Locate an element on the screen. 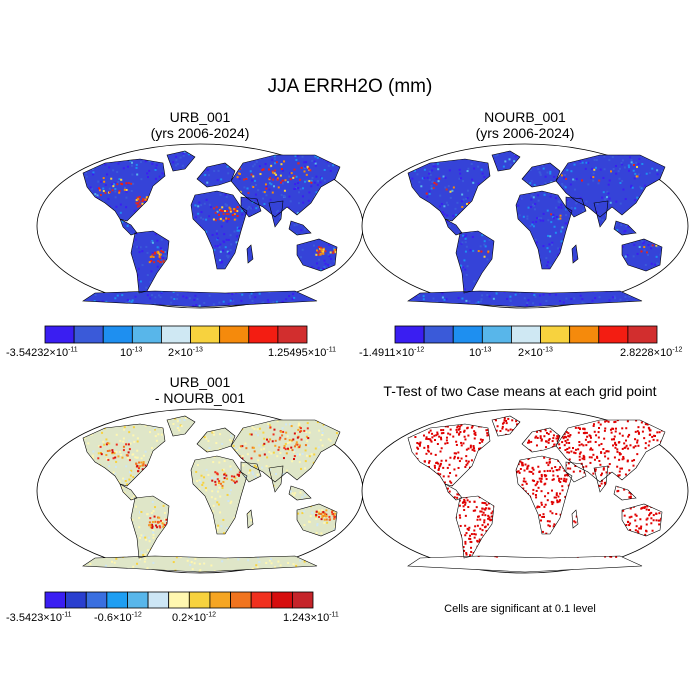 This screenshot has height=700, width=700. map-diff is located at coordinates (200, 491).